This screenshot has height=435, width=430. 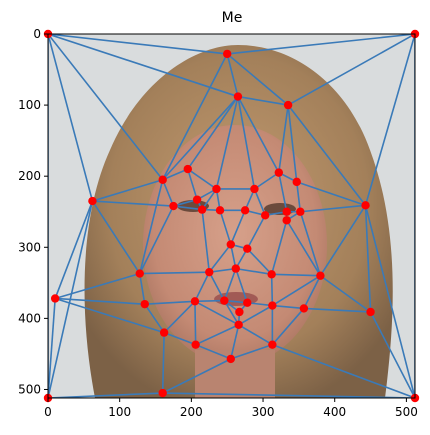 I want to click on x-tick-label: 300, so click(x=263, y=412).